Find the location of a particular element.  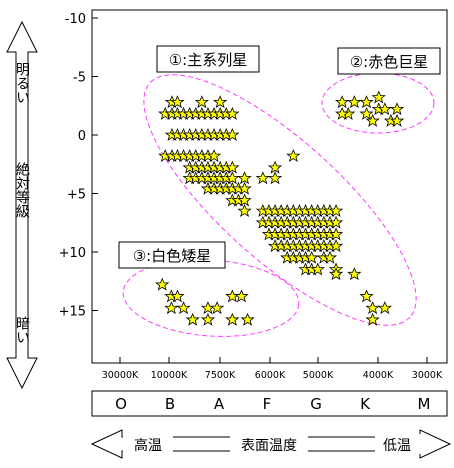

spectral-class-label: A is located at coordinates (219, 404).